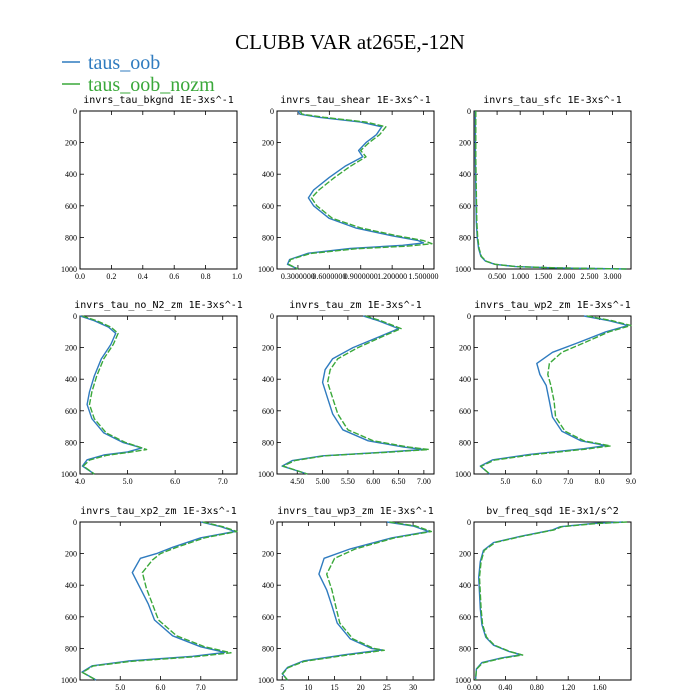 This screenshot has width=700, height=700. What do you see at coordinates (413, 687) in the screenshot?
I see `x-tick-label: 30` at bounding box center [413, 687].